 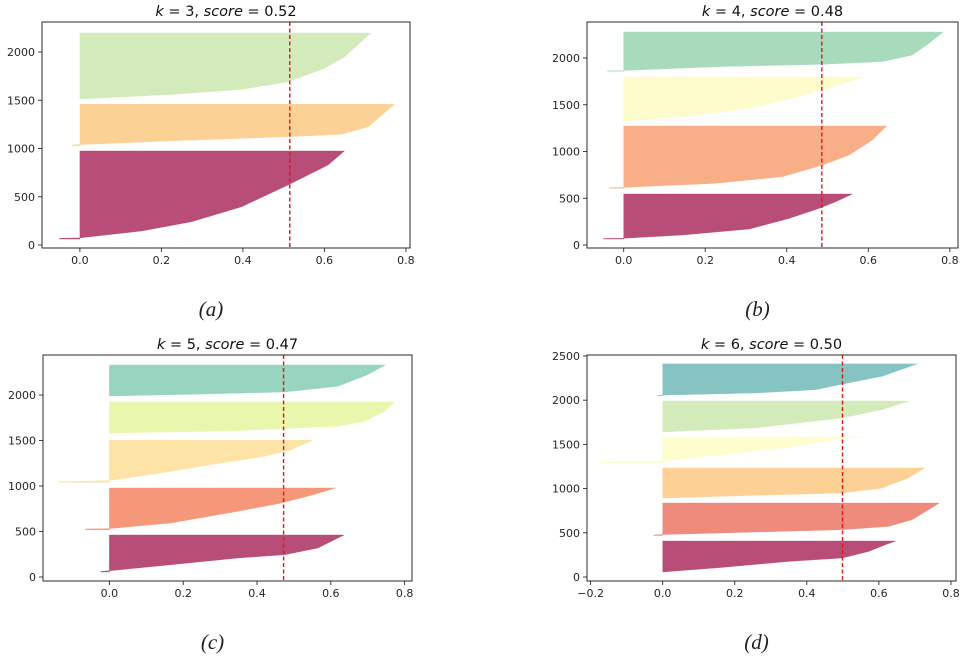 I want to click on panel-title: k = 6, score = 0.50, so click(x=771, y=345).